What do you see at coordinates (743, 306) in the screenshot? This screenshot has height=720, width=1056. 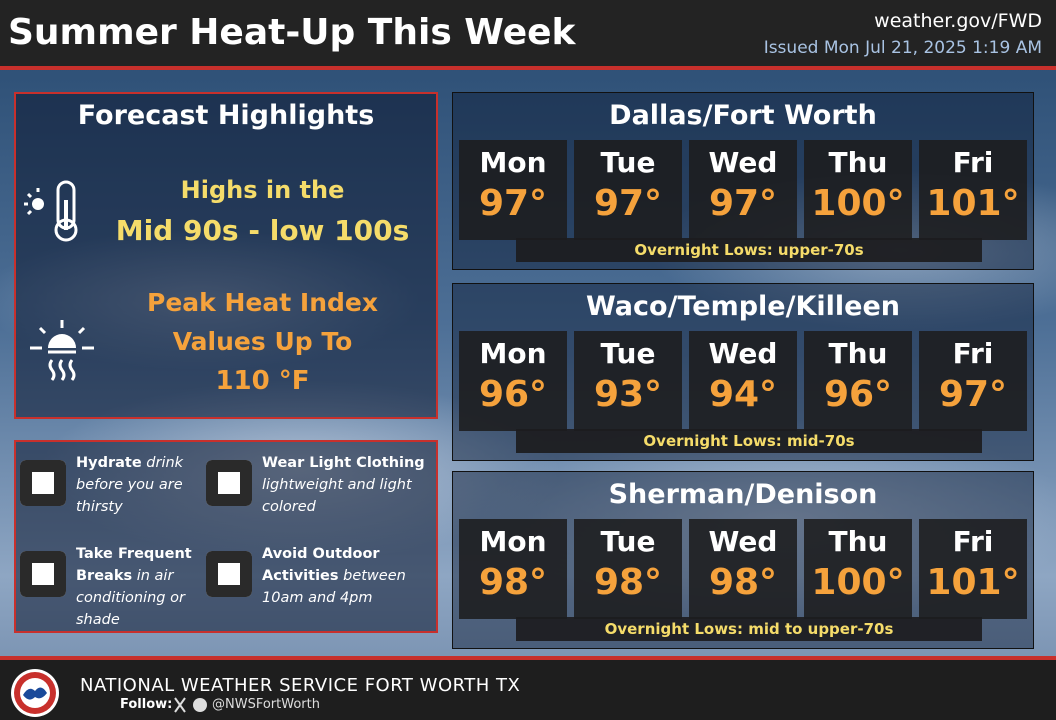 I see `city-name: Waco/Temple/Killeen` at bounding box center [743, 306].